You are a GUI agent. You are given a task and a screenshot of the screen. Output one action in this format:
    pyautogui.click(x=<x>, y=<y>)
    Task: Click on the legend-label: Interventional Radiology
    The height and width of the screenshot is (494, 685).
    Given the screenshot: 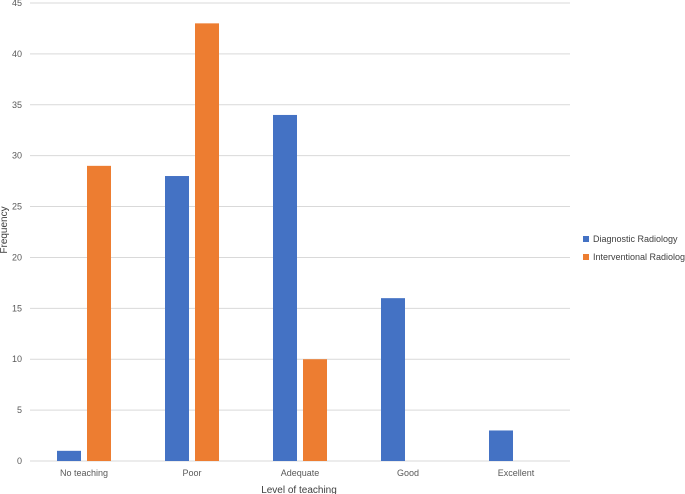 What is the action you would take?
    pyautogui.click(x=639, y=257)
    